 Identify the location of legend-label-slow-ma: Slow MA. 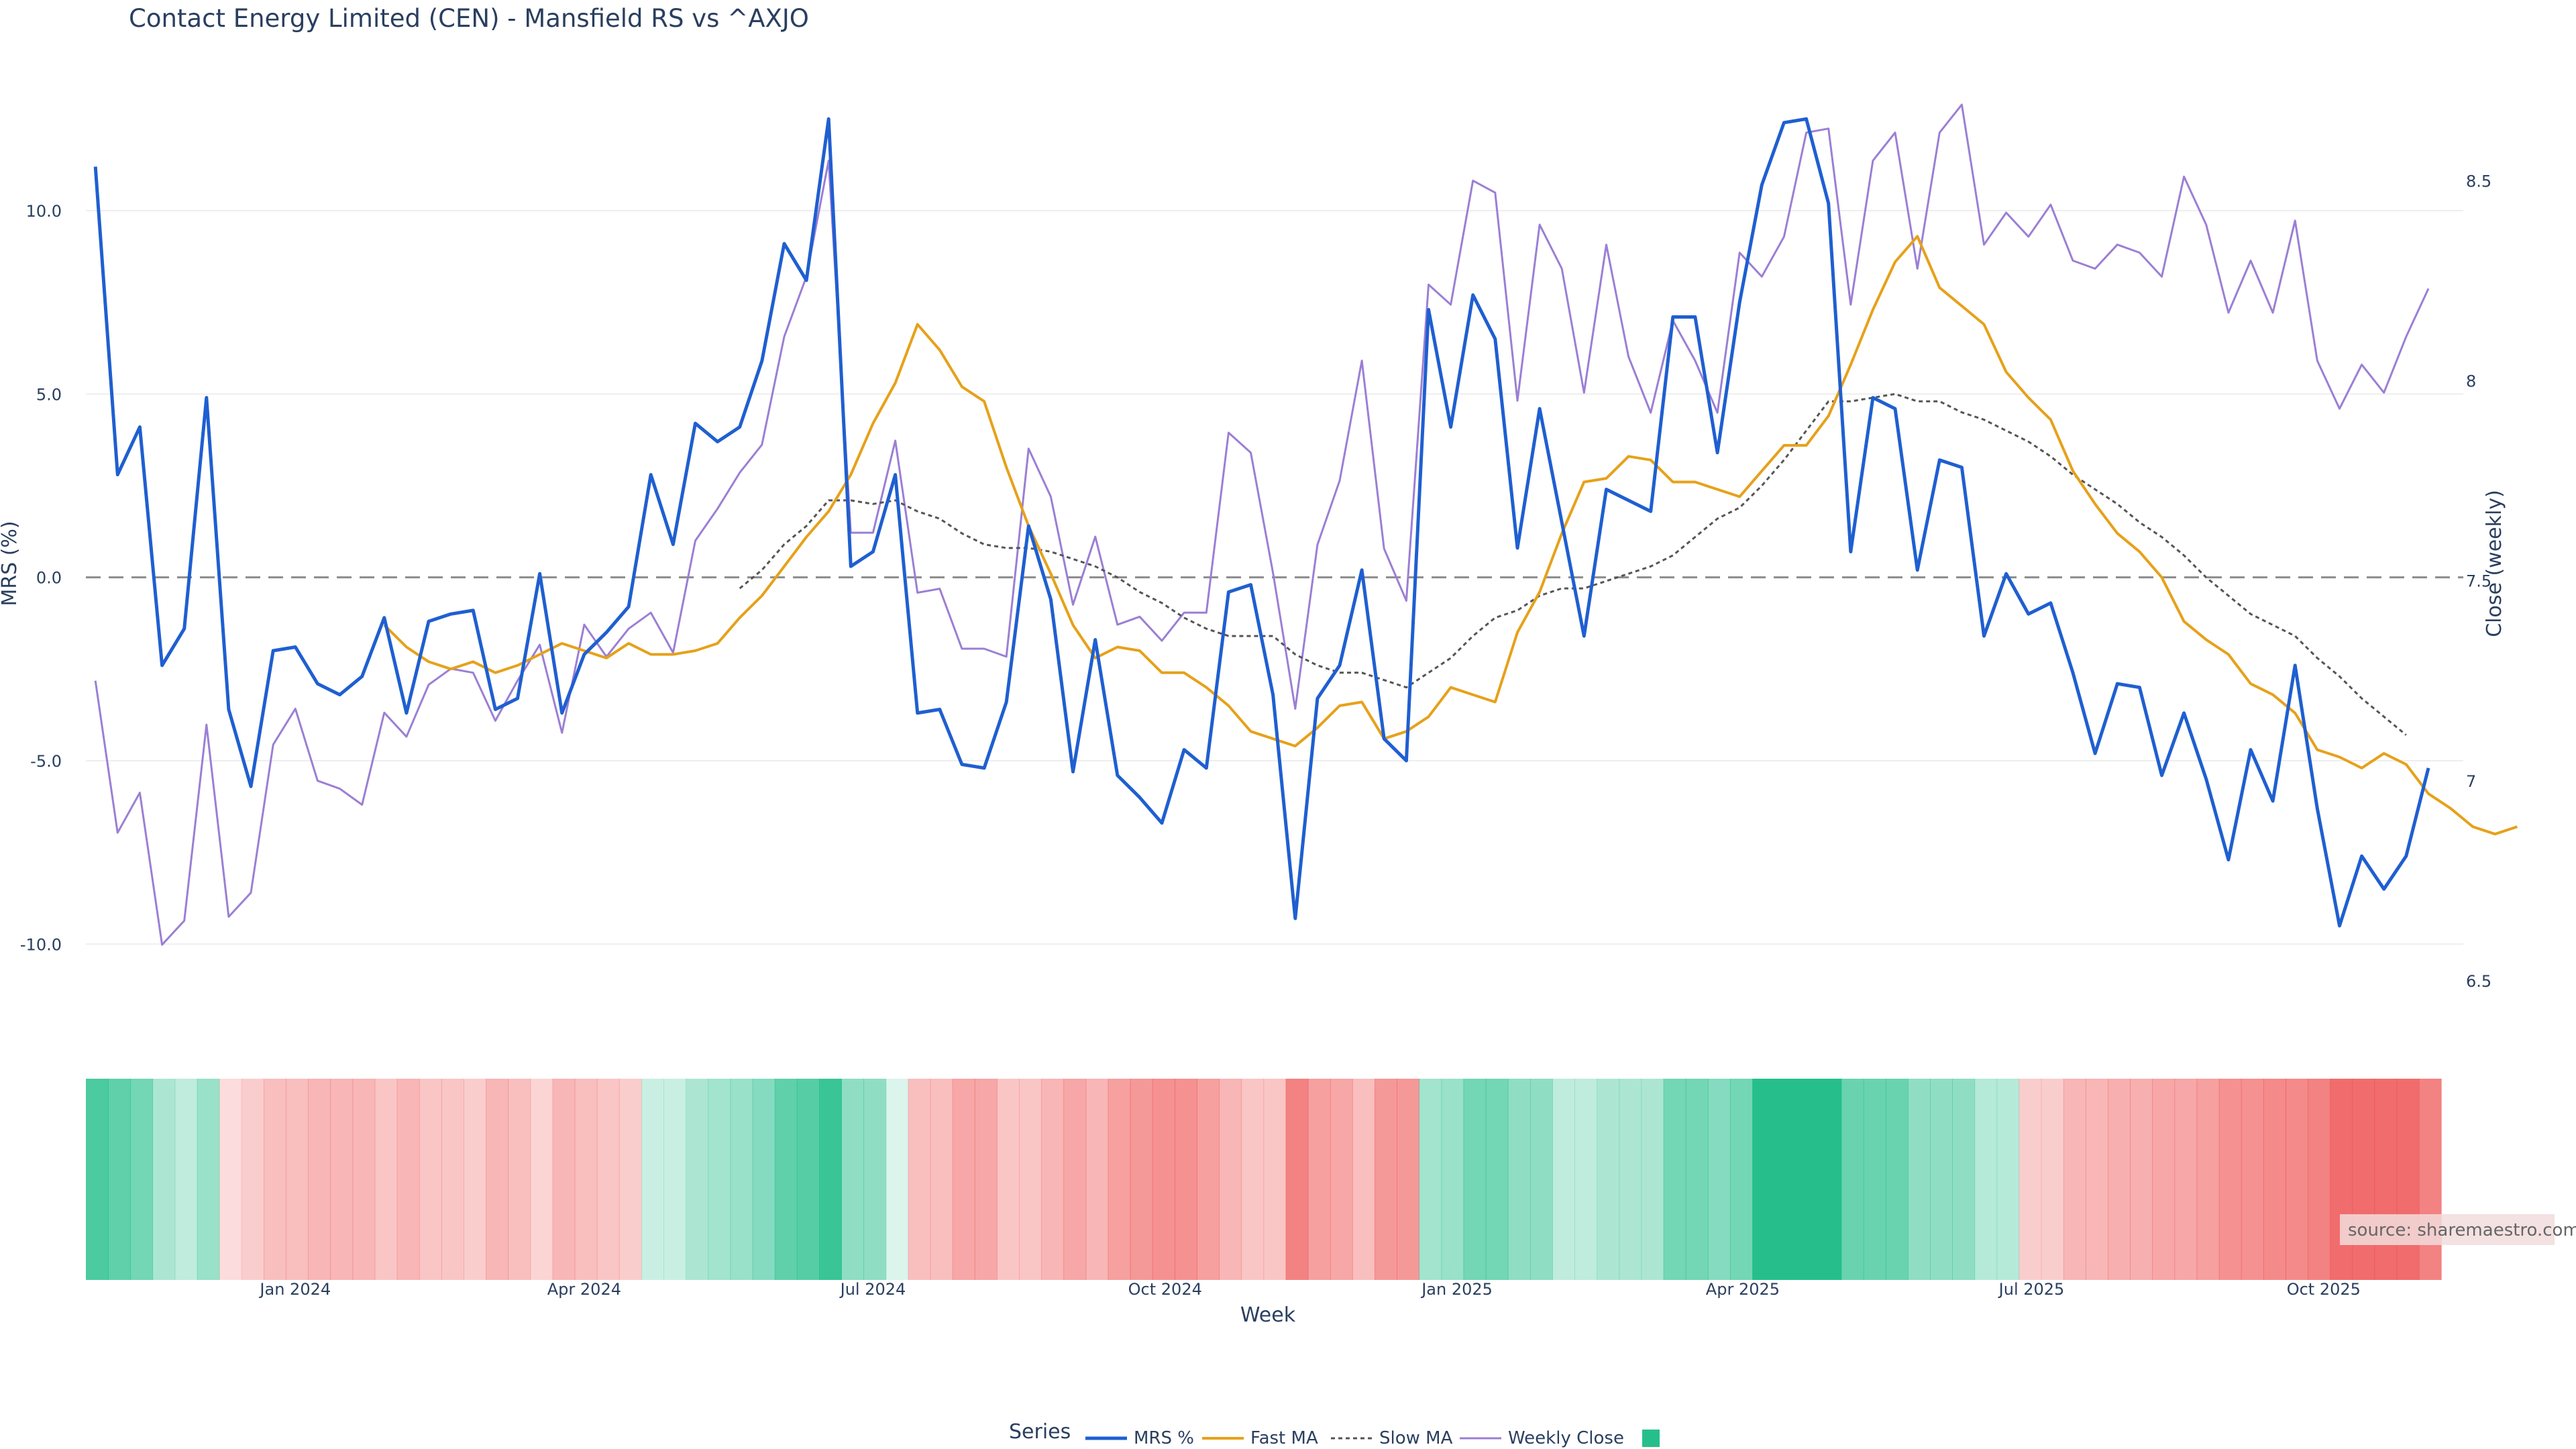
(1416, 1438).